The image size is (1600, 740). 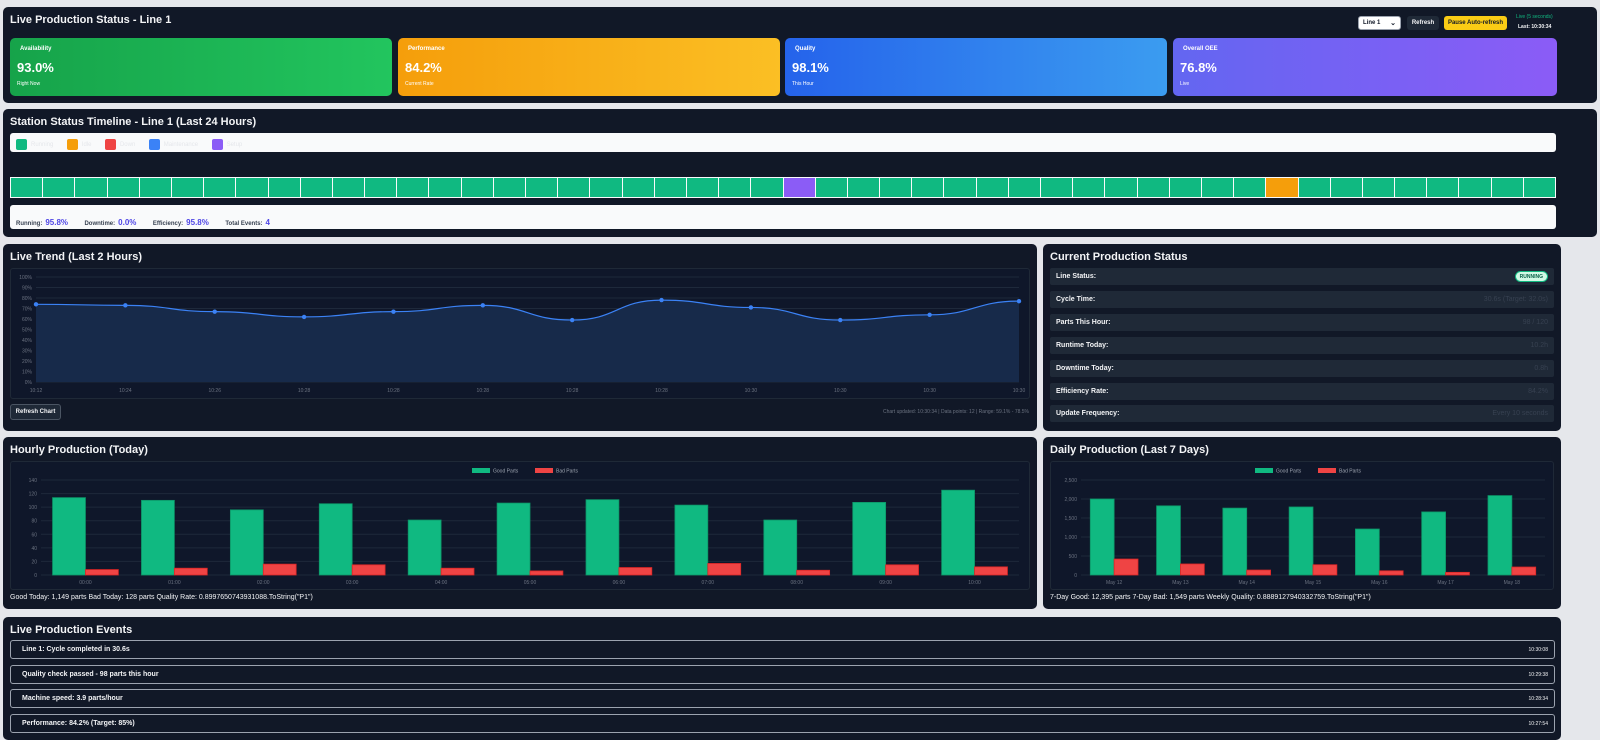 What do you see at coordinates (1313, 583) in the screenshot?
I see `x-tick-label: May 15` at bounding box center [1313, 583].